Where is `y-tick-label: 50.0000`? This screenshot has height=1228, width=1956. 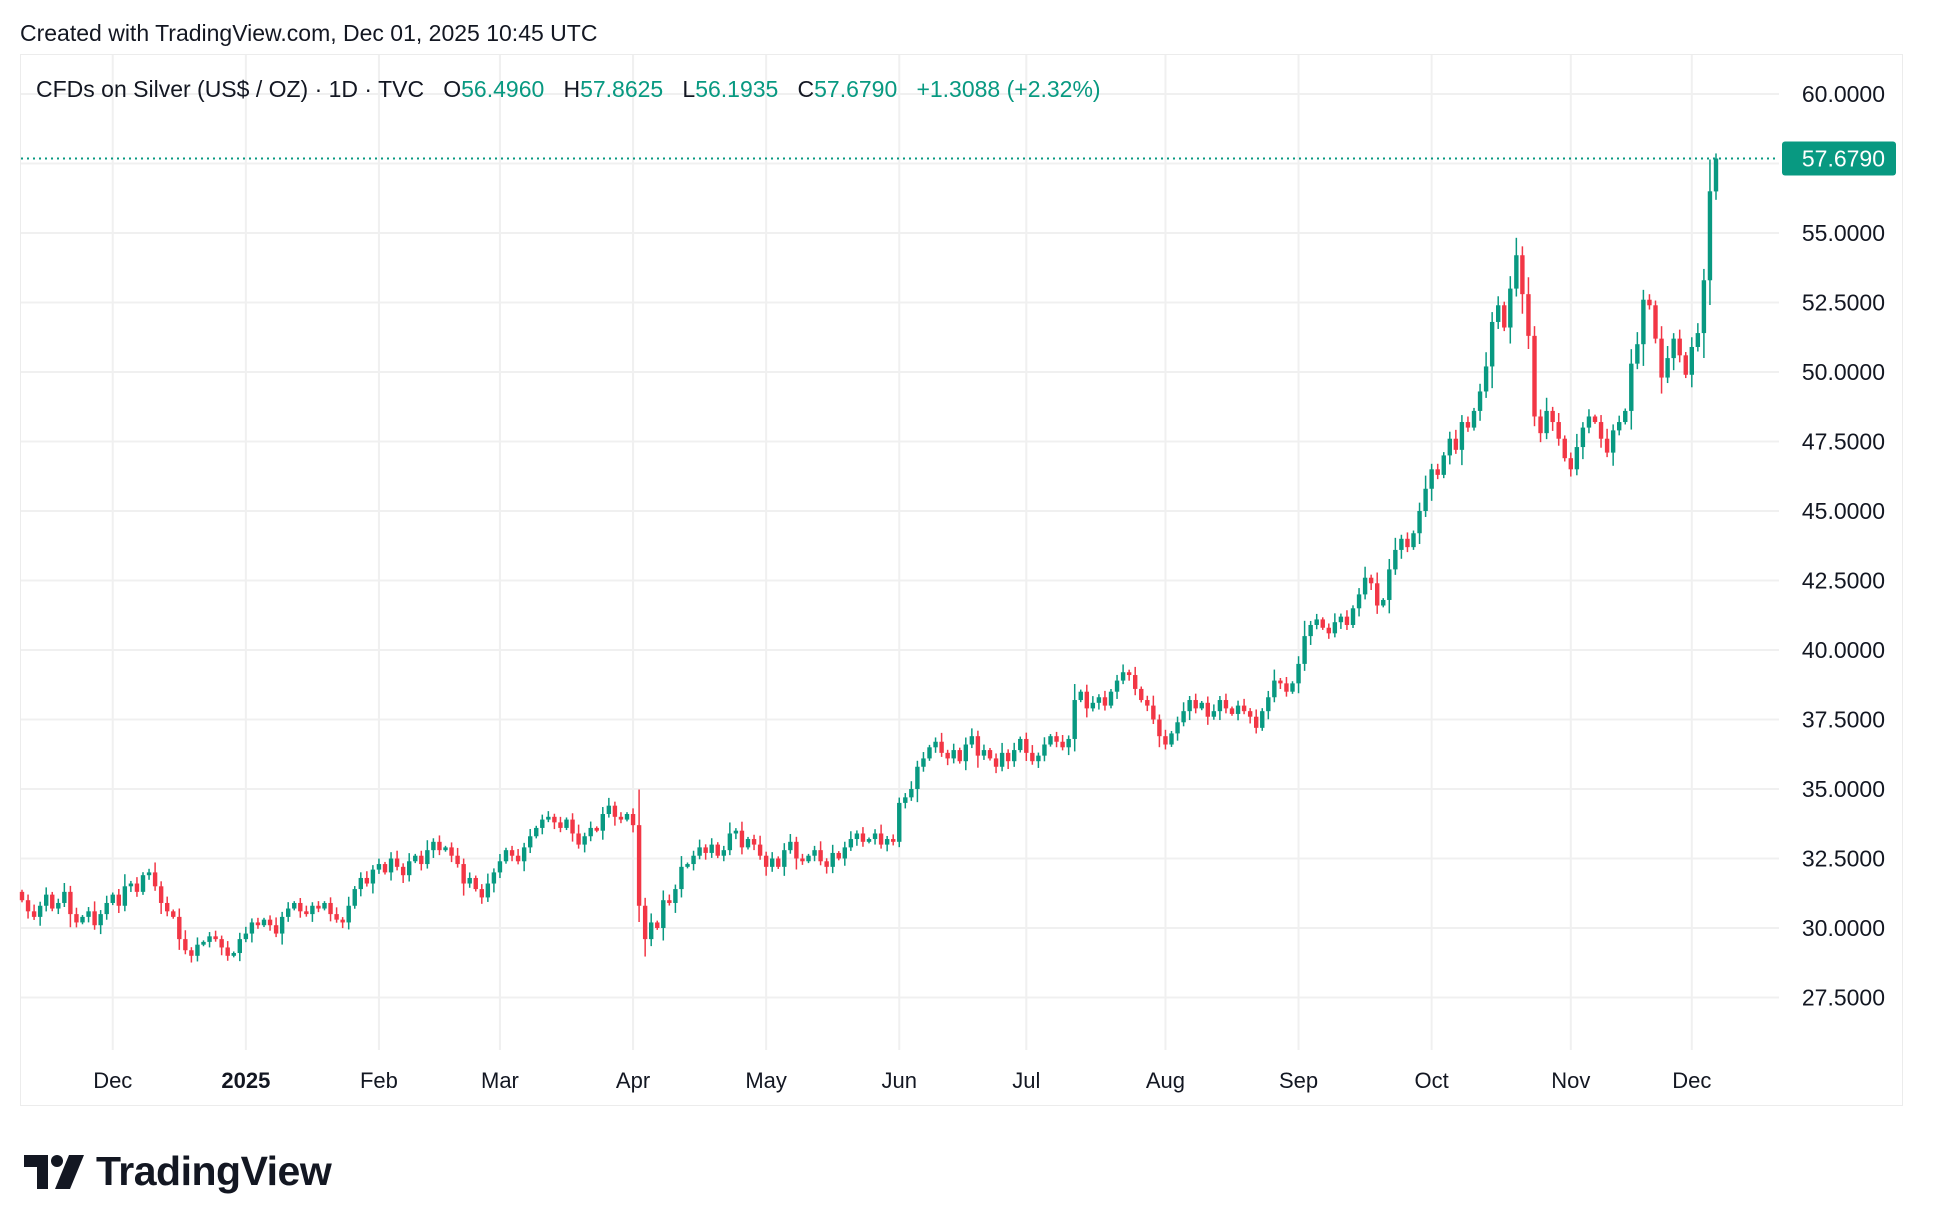
y-tick-label: 50.0000 is located at coordinates (1843, 372).